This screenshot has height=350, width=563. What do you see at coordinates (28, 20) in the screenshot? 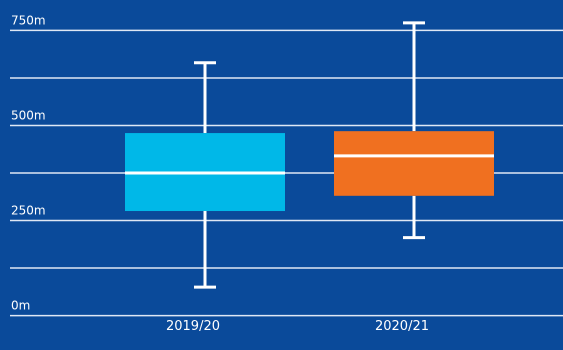
I see `y-tick-label: 750m` at bounding box center [28, 20].